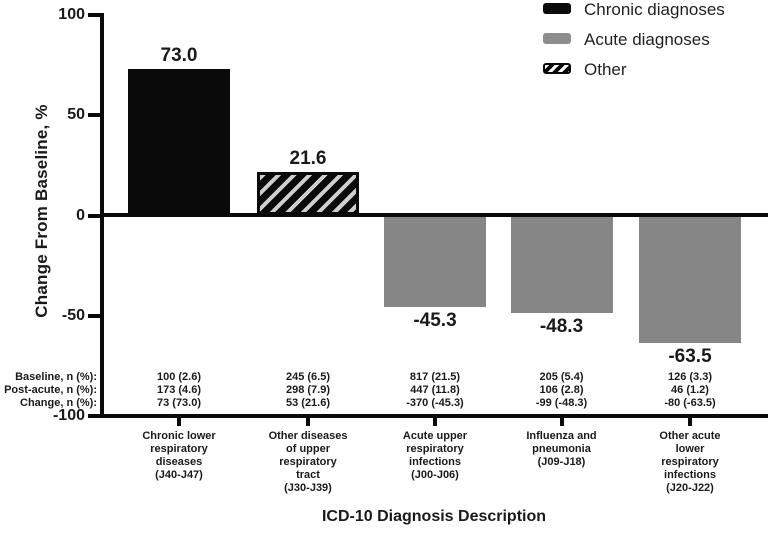 The image size is (768, 533). Describe the element at coordinates (434, 416) in the screenshot. I see `x-axis-line` at that location.